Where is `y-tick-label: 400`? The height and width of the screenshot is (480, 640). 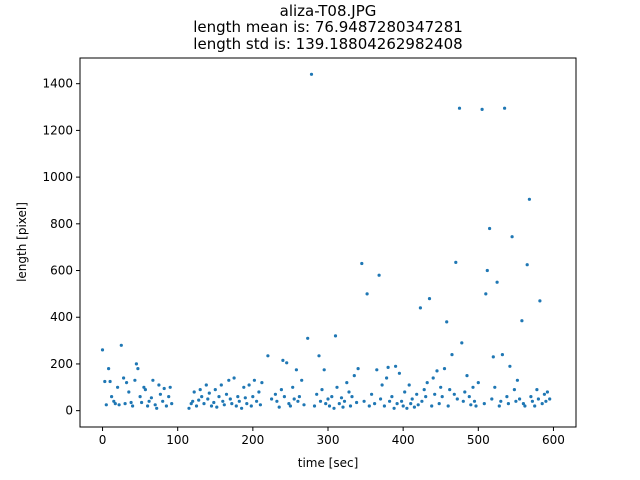 y-tick-label: 400 is located at coordinates (61, 317).